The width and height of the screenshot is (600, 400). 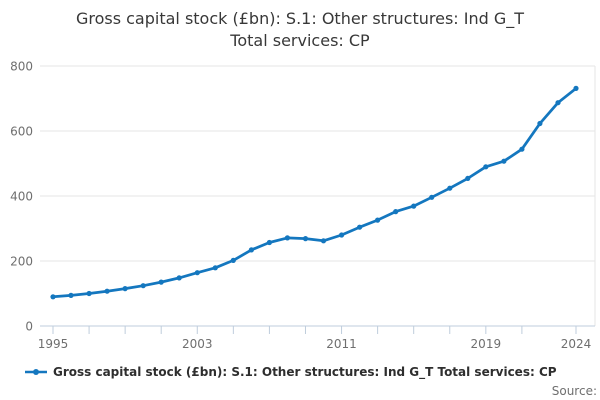 I want to click on data-point-2023, so click(x=558, y=103).